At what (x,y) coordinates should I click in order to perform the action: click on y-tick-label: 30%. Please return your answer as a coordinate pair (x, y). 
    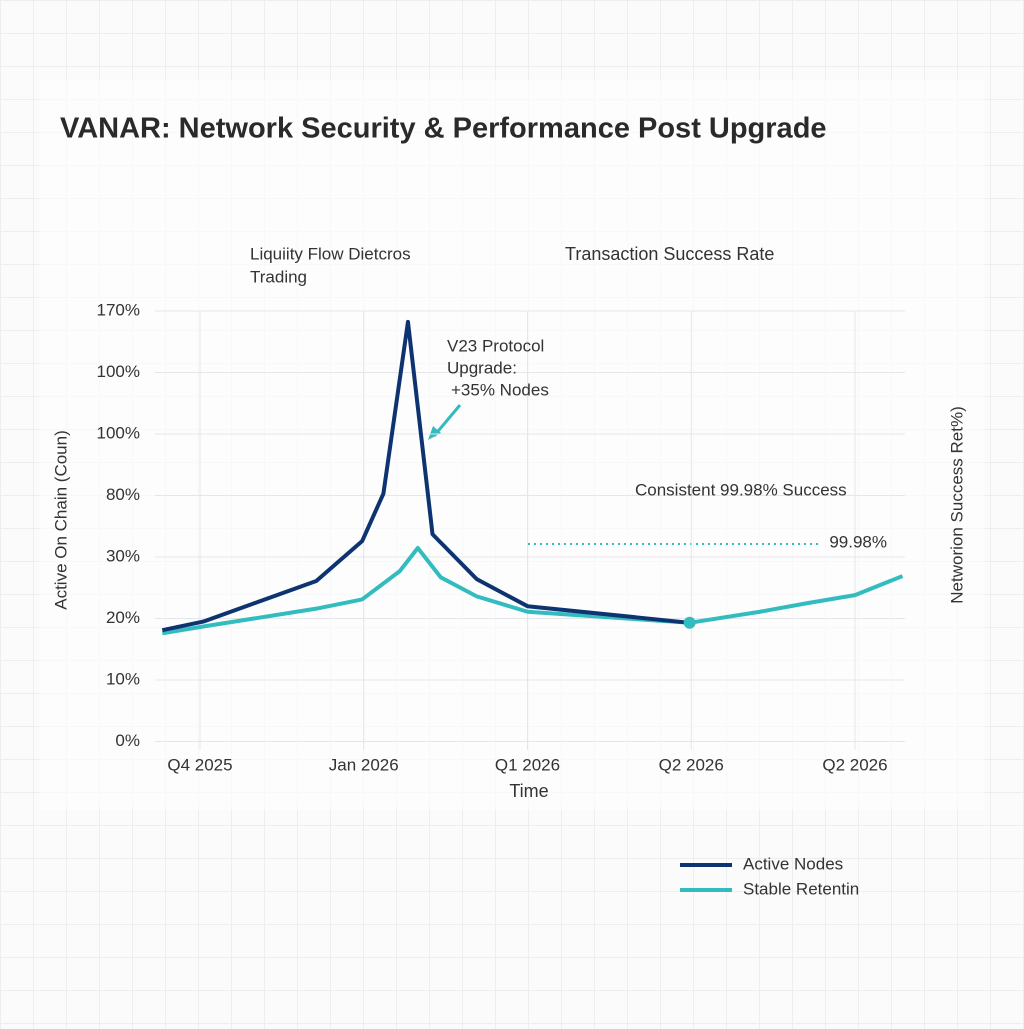
    Looking at the image, I should click on (123, 555).